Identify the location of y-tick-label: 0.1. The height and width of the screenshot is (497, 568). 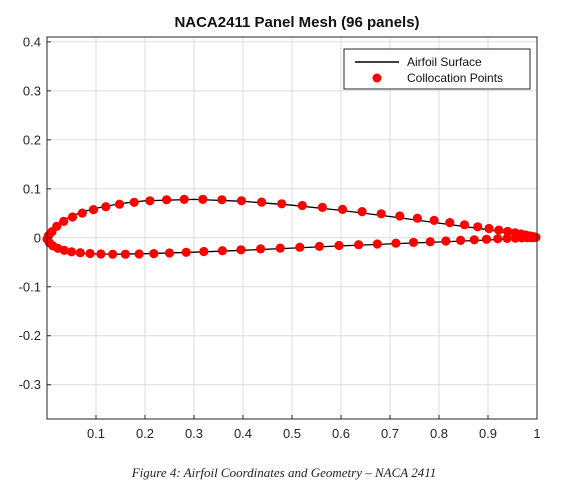
(32, 188).